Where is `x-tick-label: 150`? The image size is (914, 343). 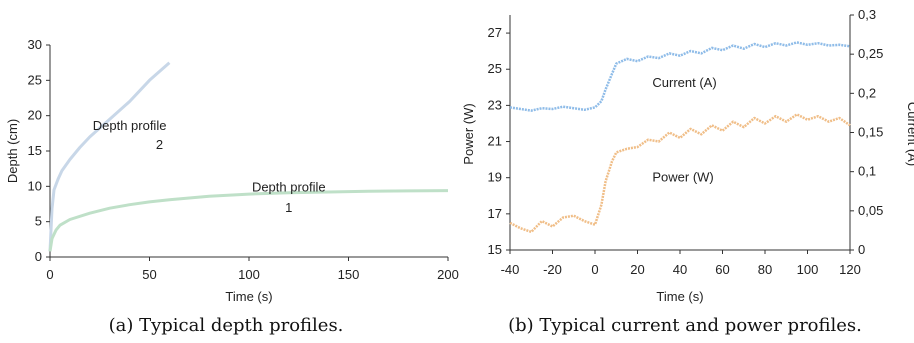
x-tick-label: 150 is located at coordinates (349, 274).